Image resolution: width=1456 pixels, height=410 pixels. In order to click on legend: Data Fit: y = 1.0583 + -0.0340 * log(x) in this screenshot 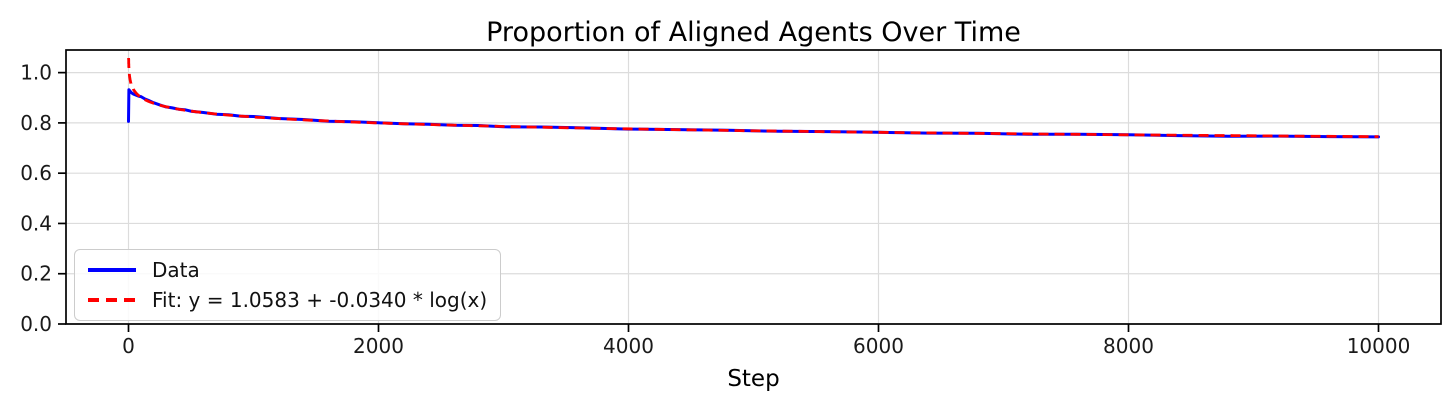, I will do `click(288, 285)`.